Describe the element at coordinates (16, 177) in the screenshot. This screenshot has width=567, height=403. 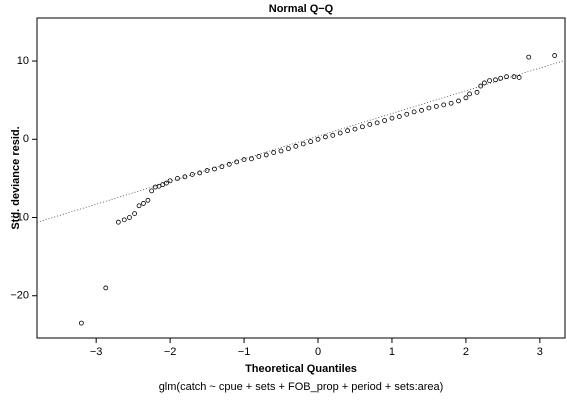
I see `y-axis-label: Std. deviance resid.` at that location.